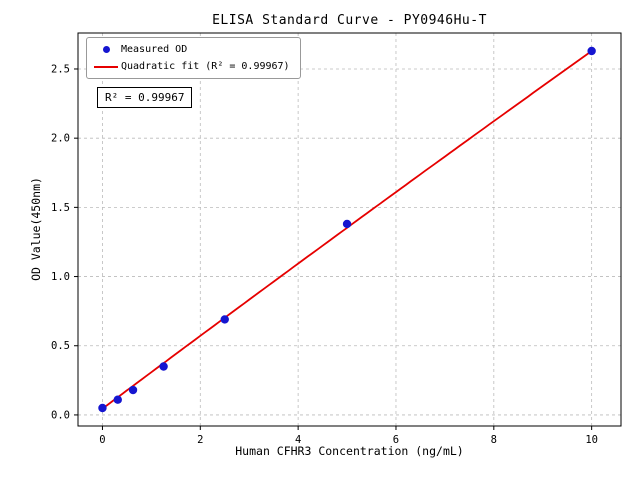 The width and height of the screenshot is (640, 480). Describe the element at coordinates (60, 69) in the screenshot. I see `y-tick-label: 2.5` at that location.